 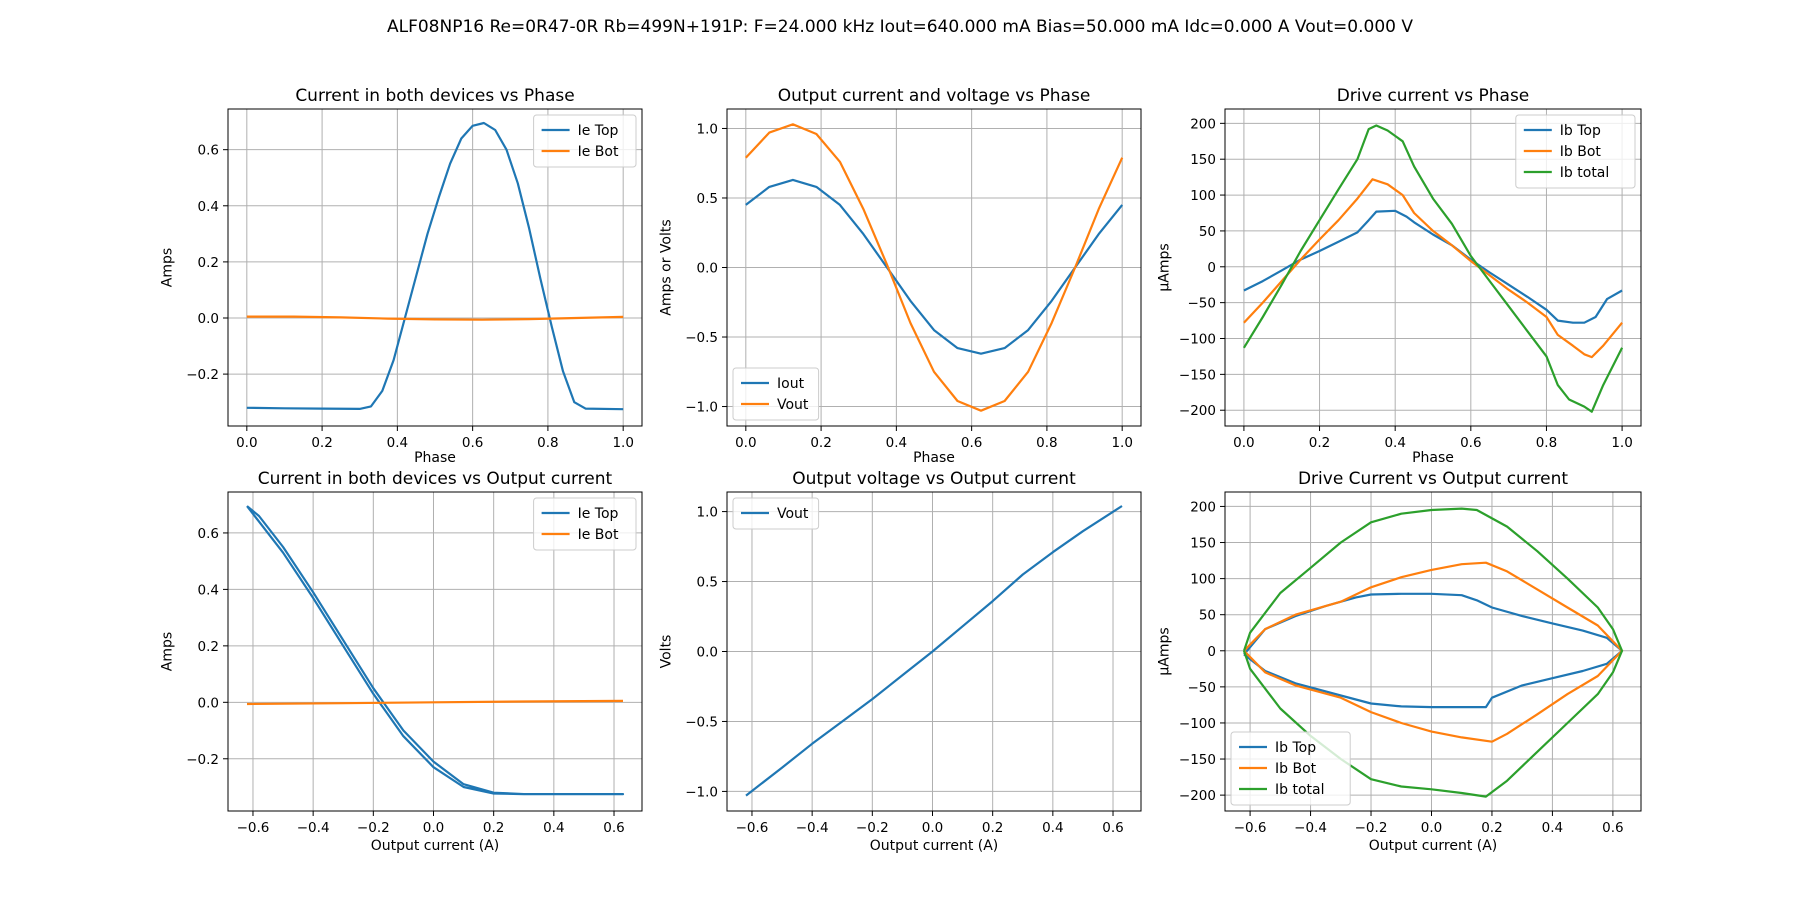 What do you see at coordinates (667, 267) in the screenshot?
I see `y-axis-label: Amps or Volts` at bounding box center [667, 267].